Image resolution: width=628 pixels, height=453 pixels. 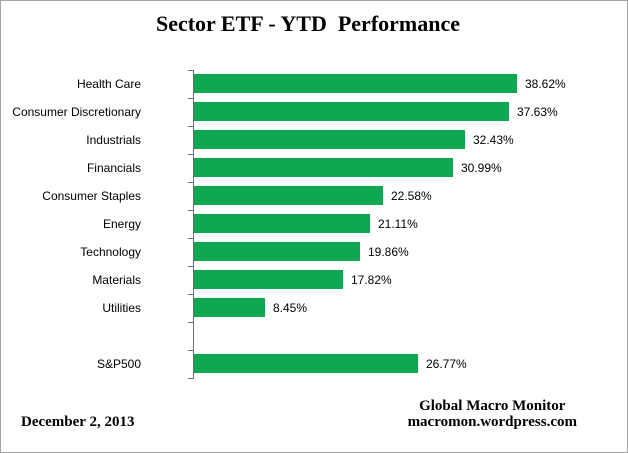 What do you see at coordinates (121, 308) in the screenshot?
I see `category-label: Utilities` at bounding box center [121, 308].